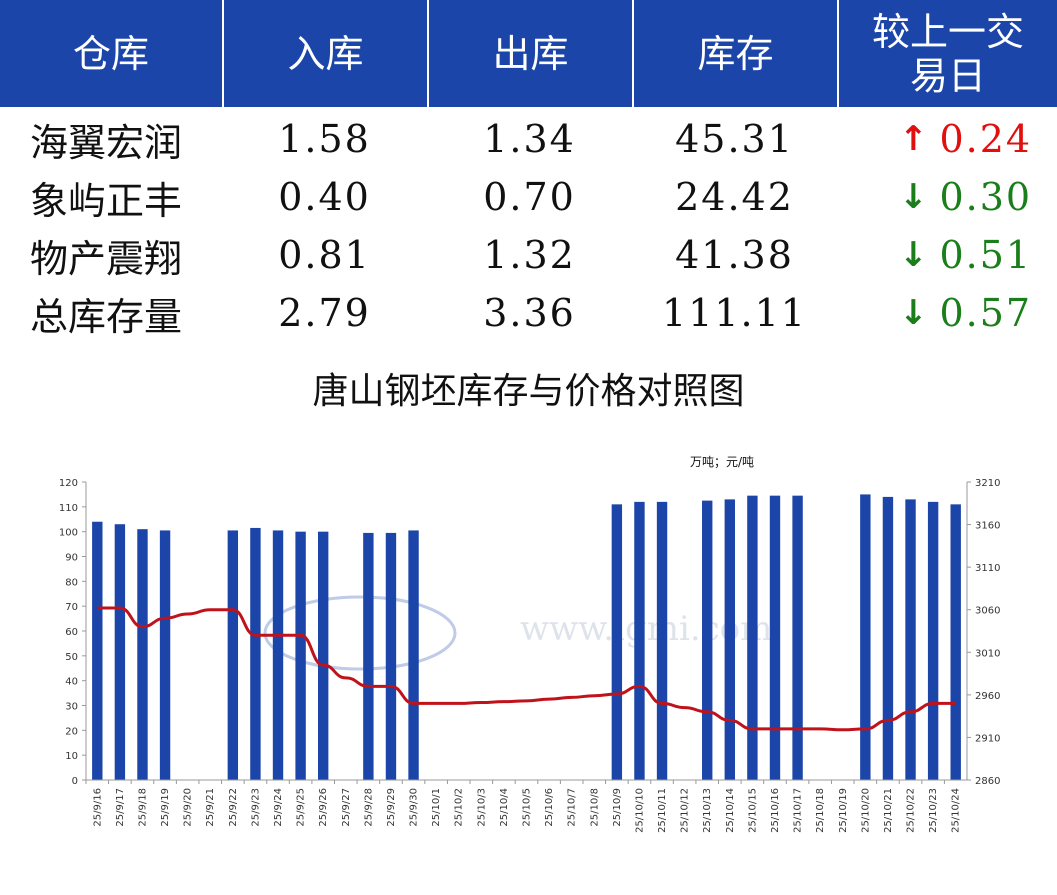 The width and height of the screenshot is (1057, 895). Describe the element at coordinates (71, 632) in the screenshot. I see `y-left-tick-label: 60` at that location.